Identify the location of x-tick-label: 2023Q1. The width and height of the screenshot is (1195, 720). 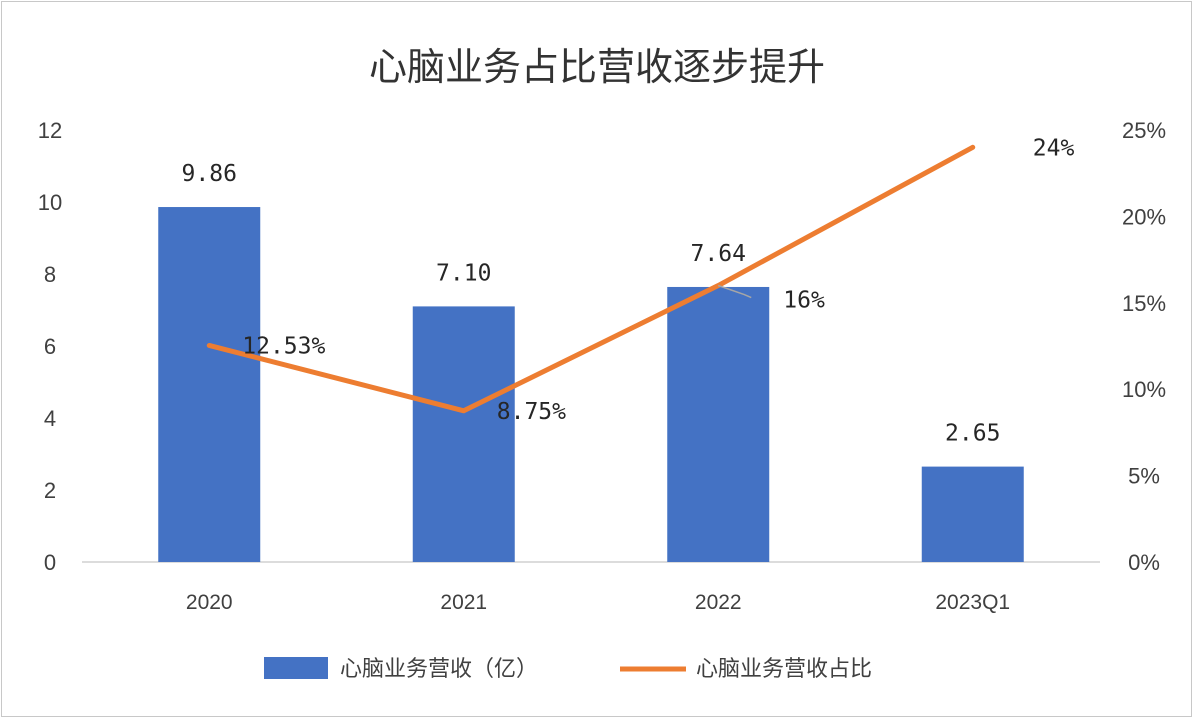
(972, 602).